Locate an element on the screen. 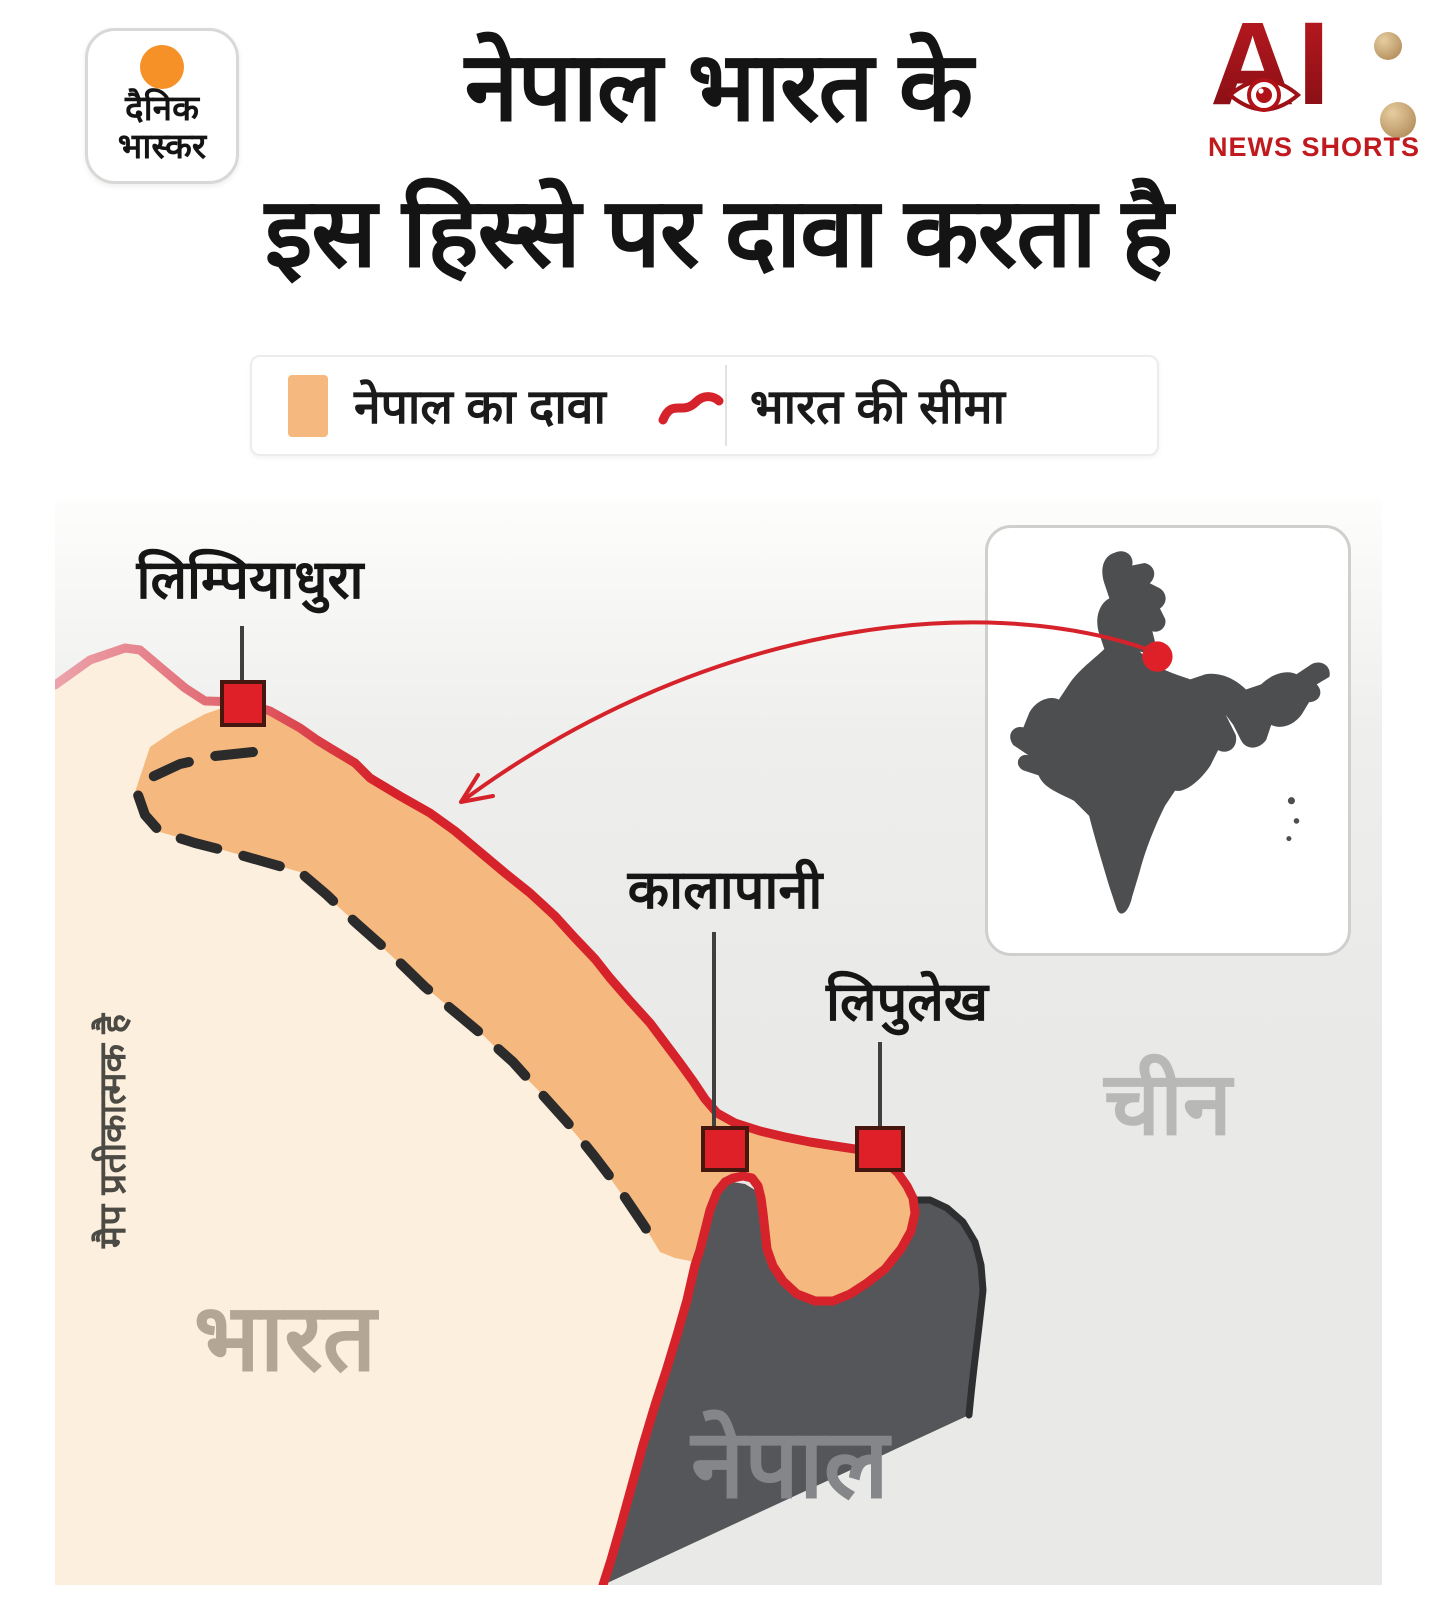 The height and width of the screenshot is (1600, 1437). publisher-name-line1: दैनिक is located at coordinates (162, 108).